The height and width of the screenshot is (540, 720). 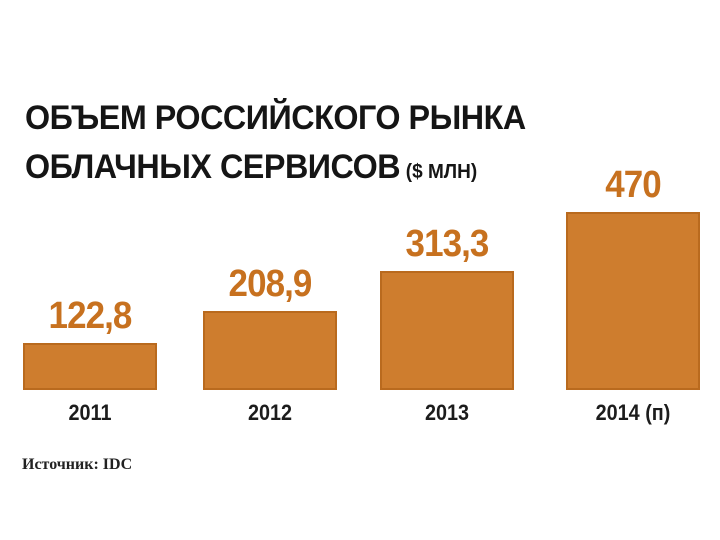 What do you see at coordinates (633, 185) in the screenshot?
I see `bar-value-label: 470` at bounding box center [633, 185].